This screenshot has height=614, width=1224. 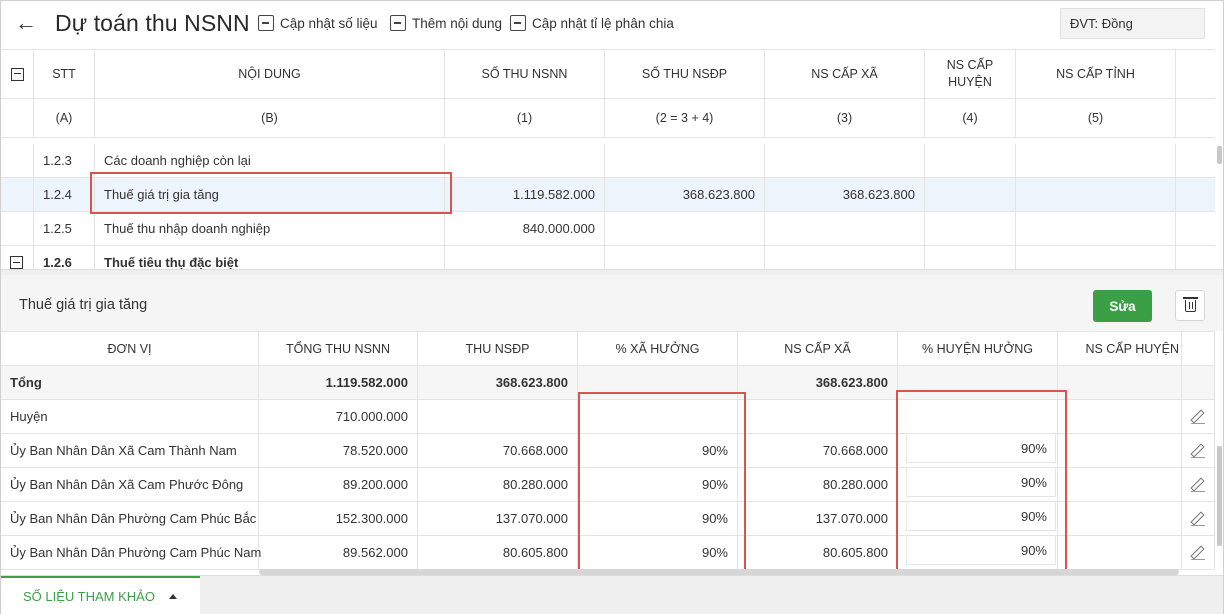 I want to click on row-unit: Tổng, so click(x=130, y=382).